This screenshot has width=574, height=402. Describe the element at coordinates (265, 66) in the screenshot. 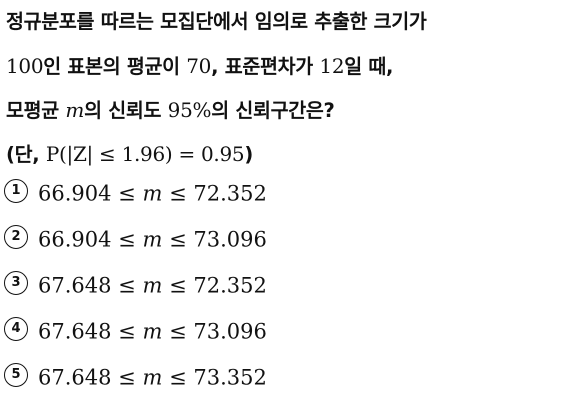

I see `question-line-2-text-b: , 표준편차가` at that location.